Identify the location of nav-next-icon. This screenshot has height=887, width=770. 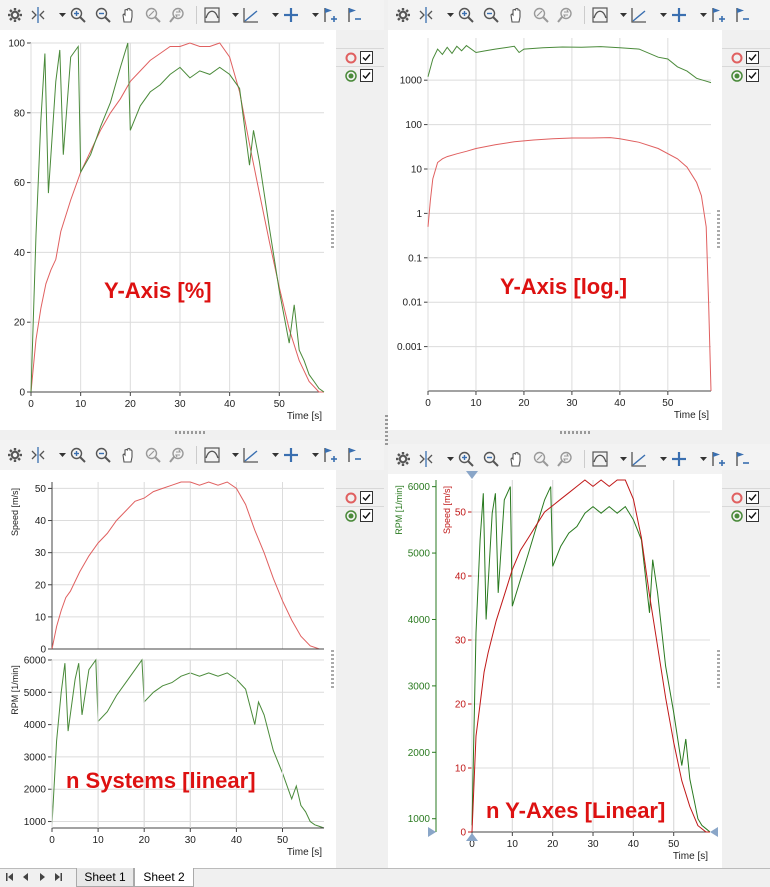
(42, 877).